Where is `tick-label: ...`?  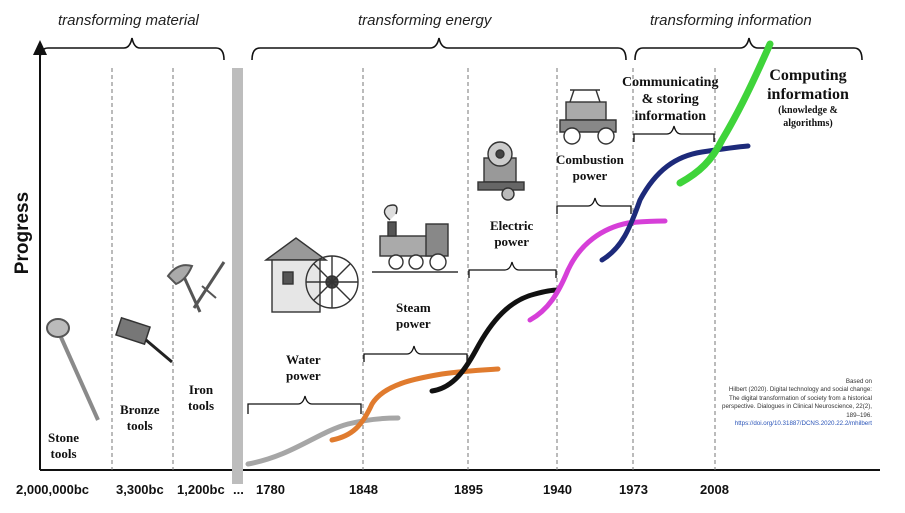
tick-label: ... is located at coordinates (238, 489).